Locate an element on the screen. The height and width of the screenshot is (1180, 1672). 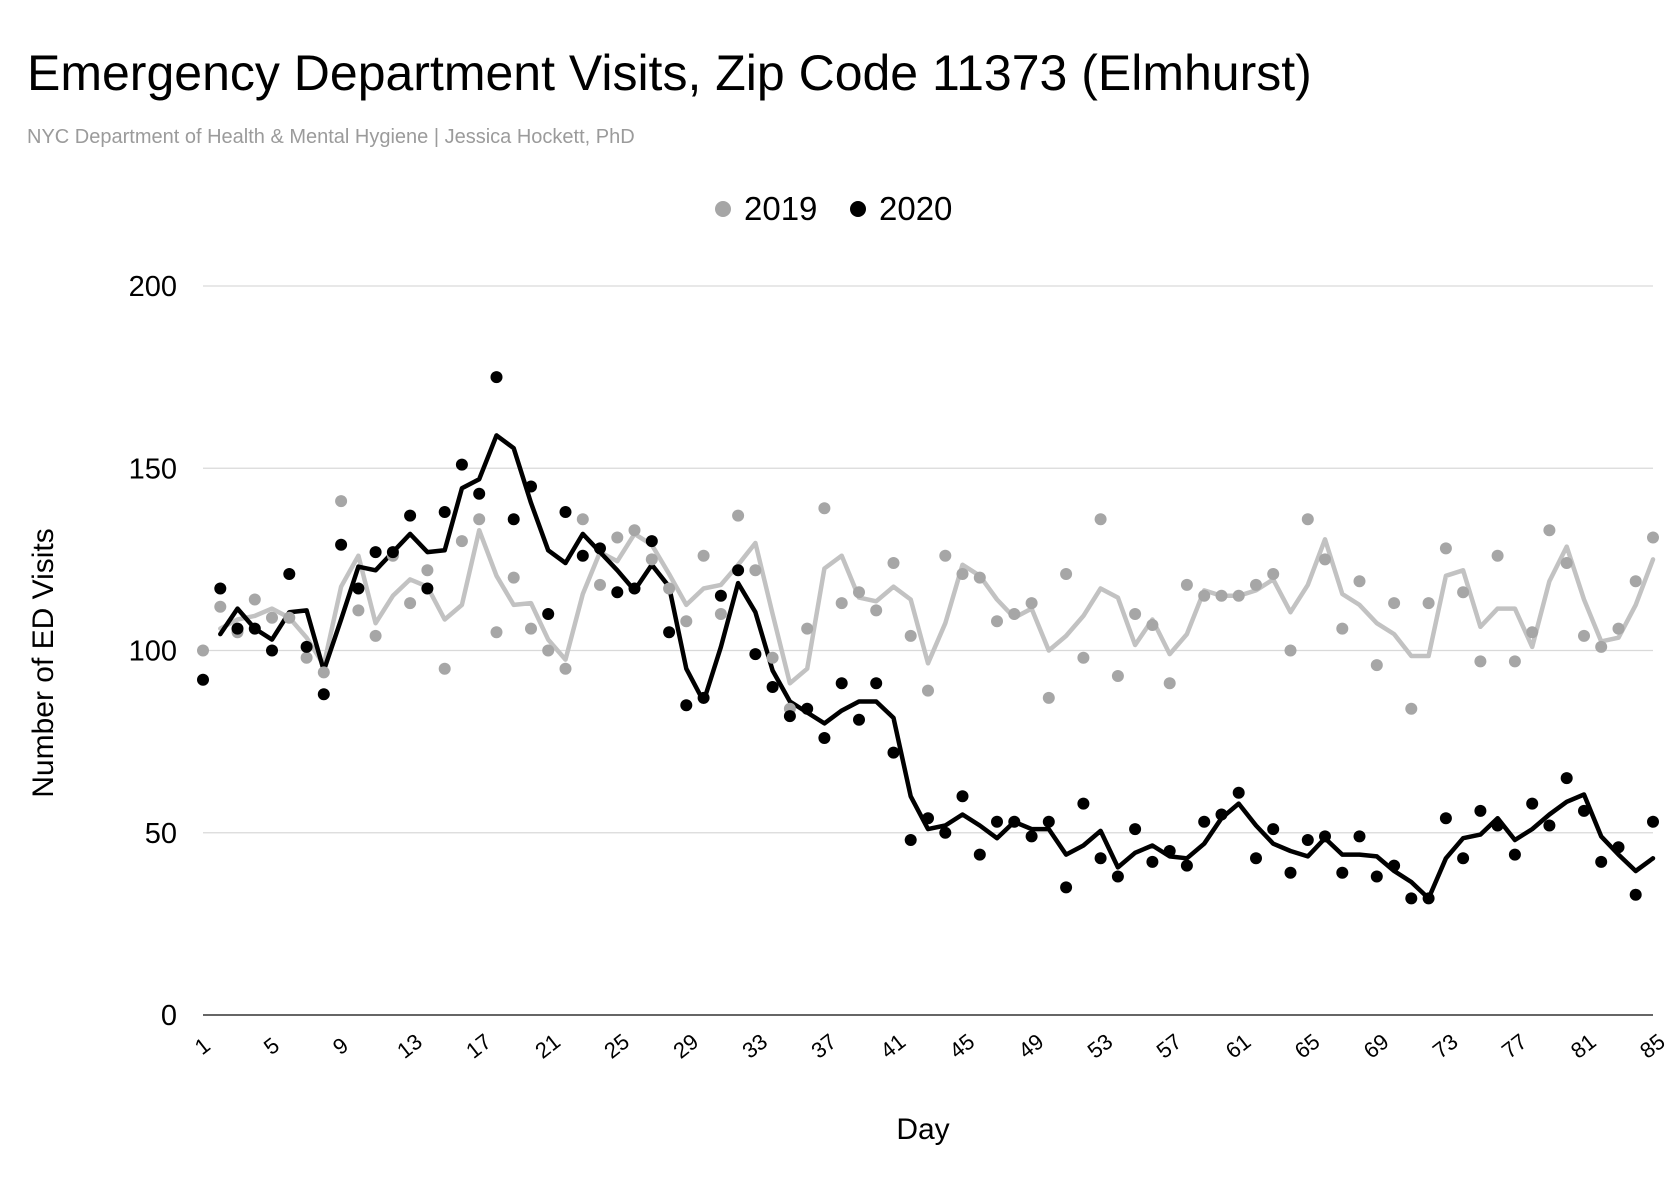
x-tick-label: 65 is located at coordinates (1307, 1046).